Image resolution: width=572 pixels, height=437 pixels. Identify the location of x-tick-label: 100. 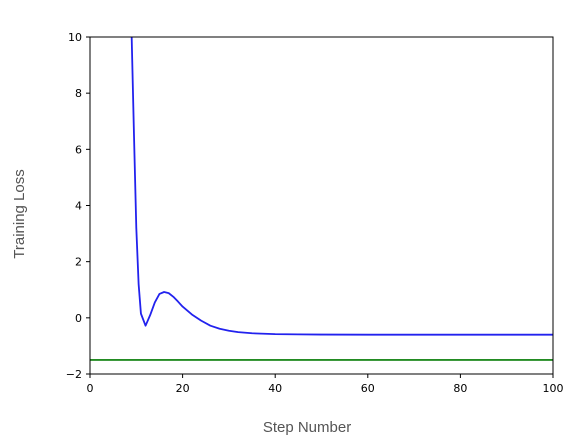
(553, 388).